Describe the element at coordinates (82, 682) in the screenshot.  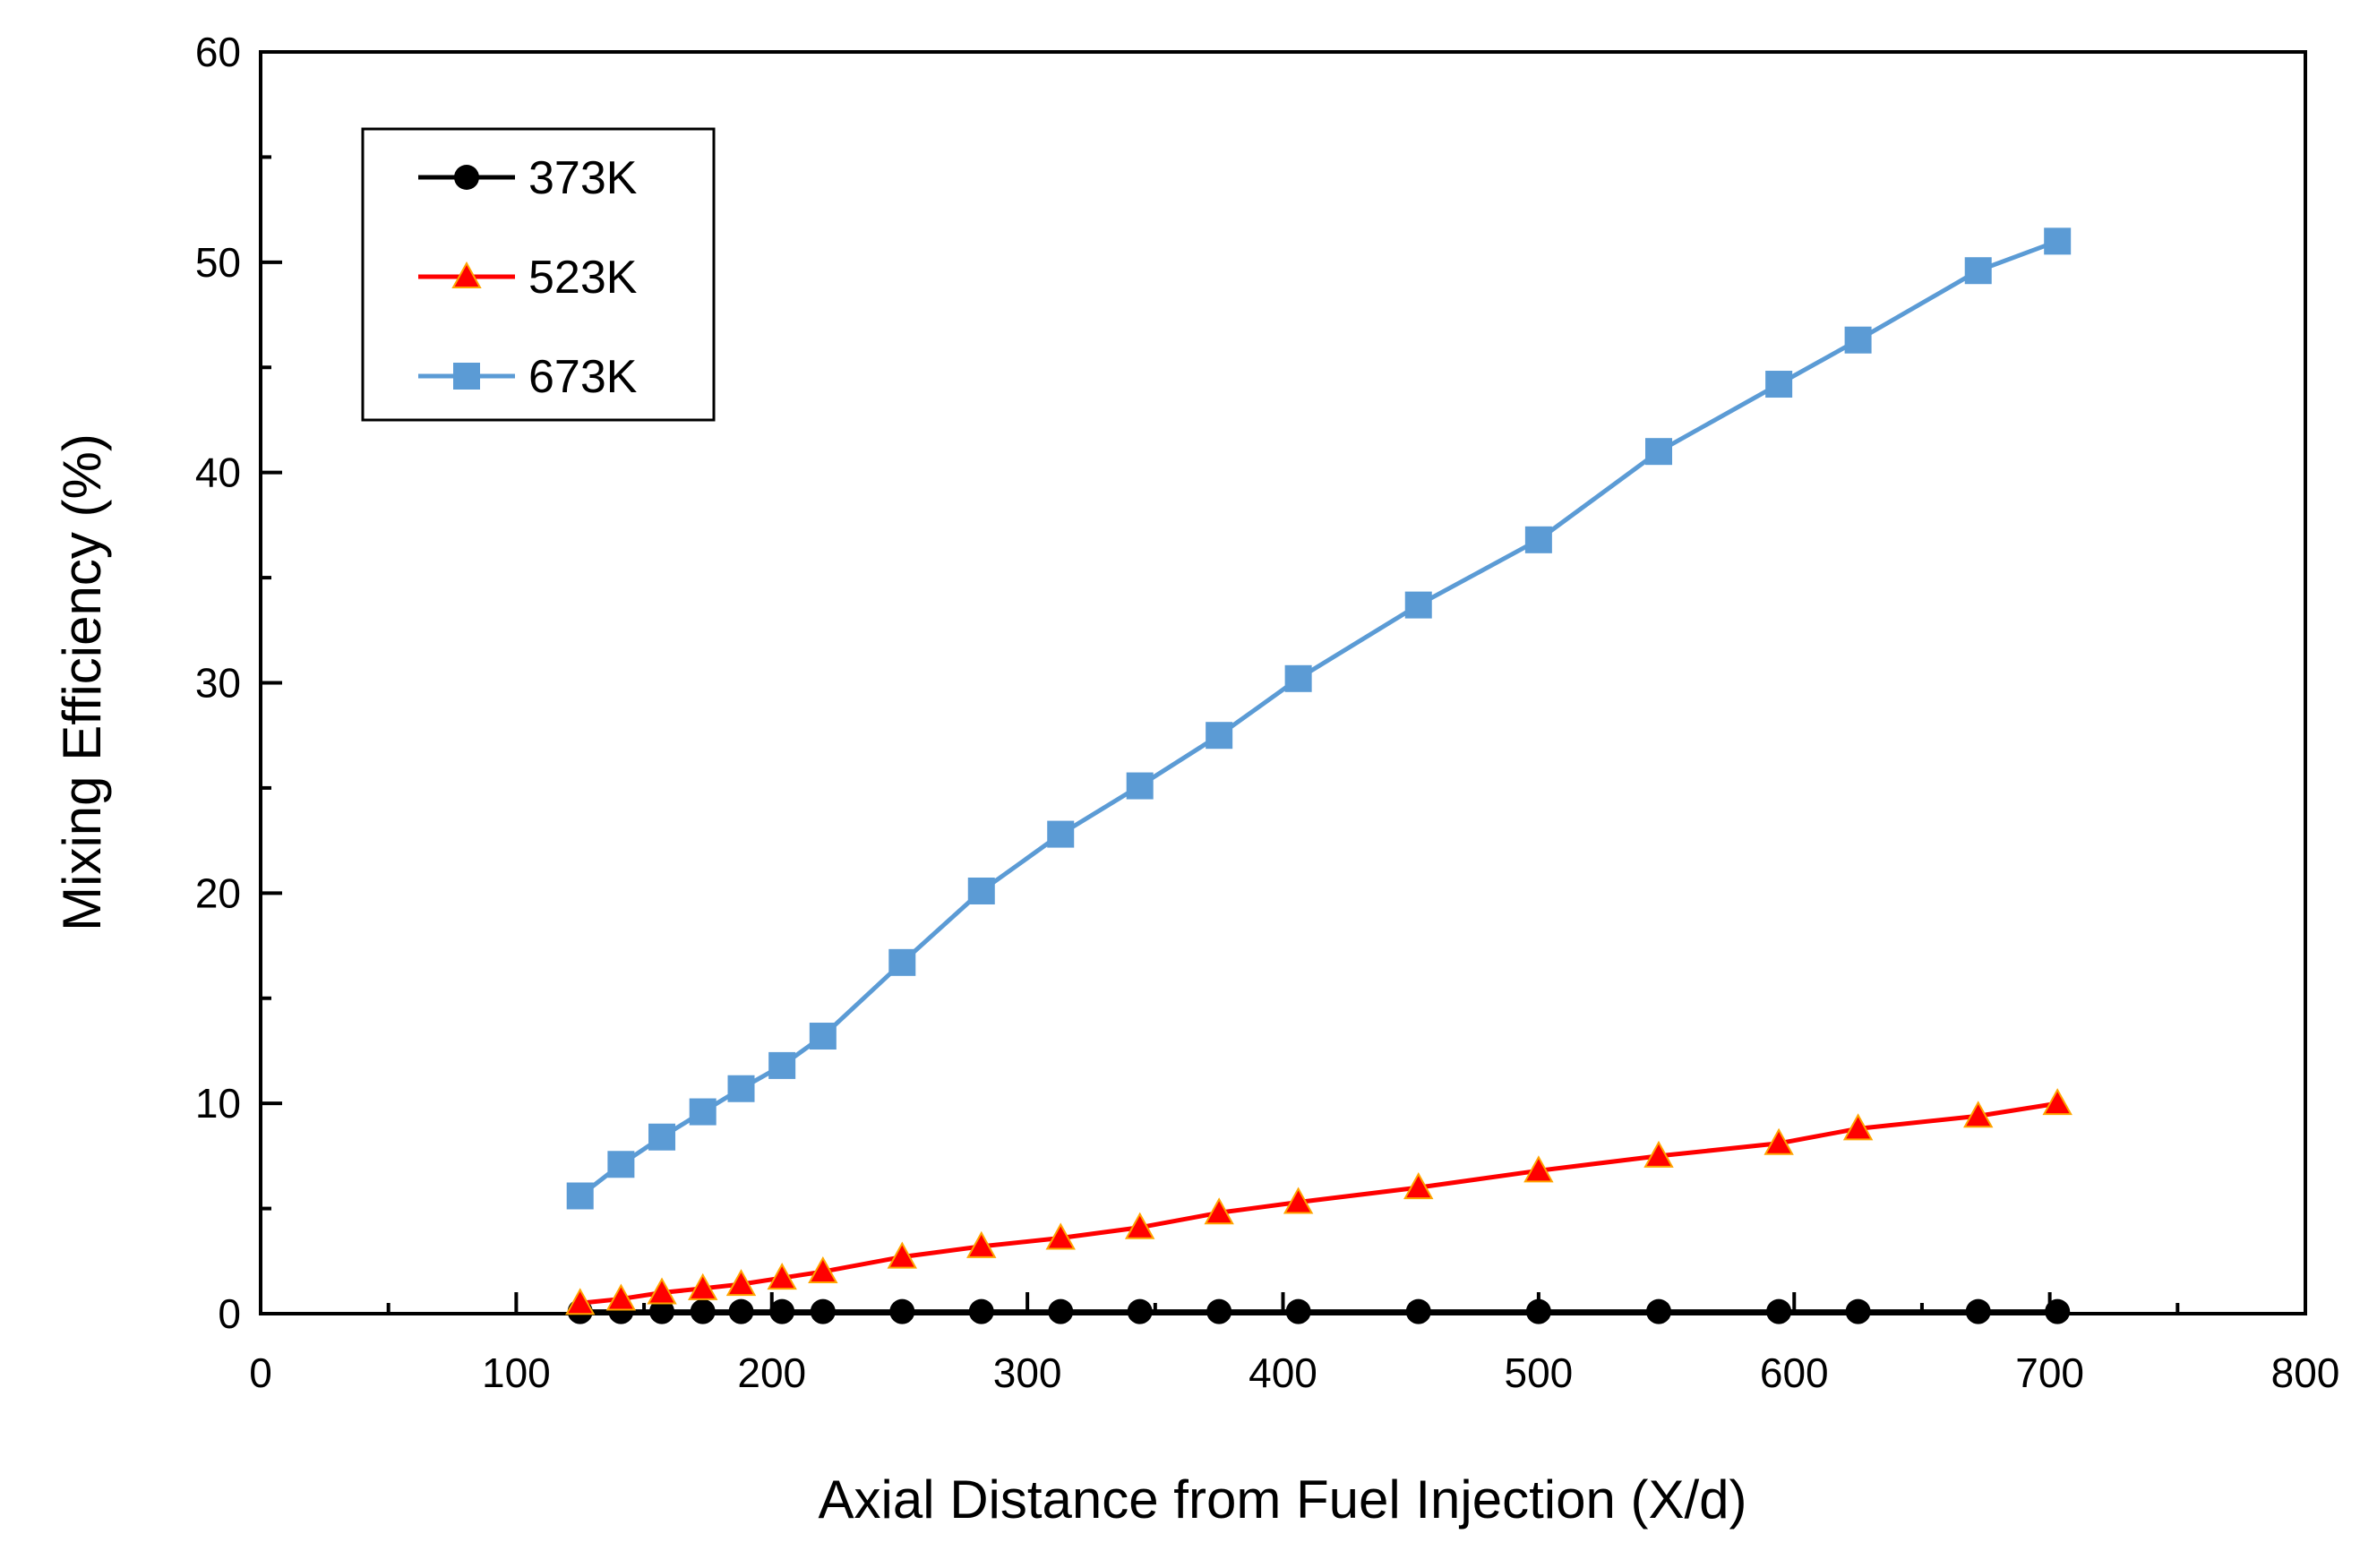
I see `y-axis-label: Mixing Efficiency (%)` at that location.